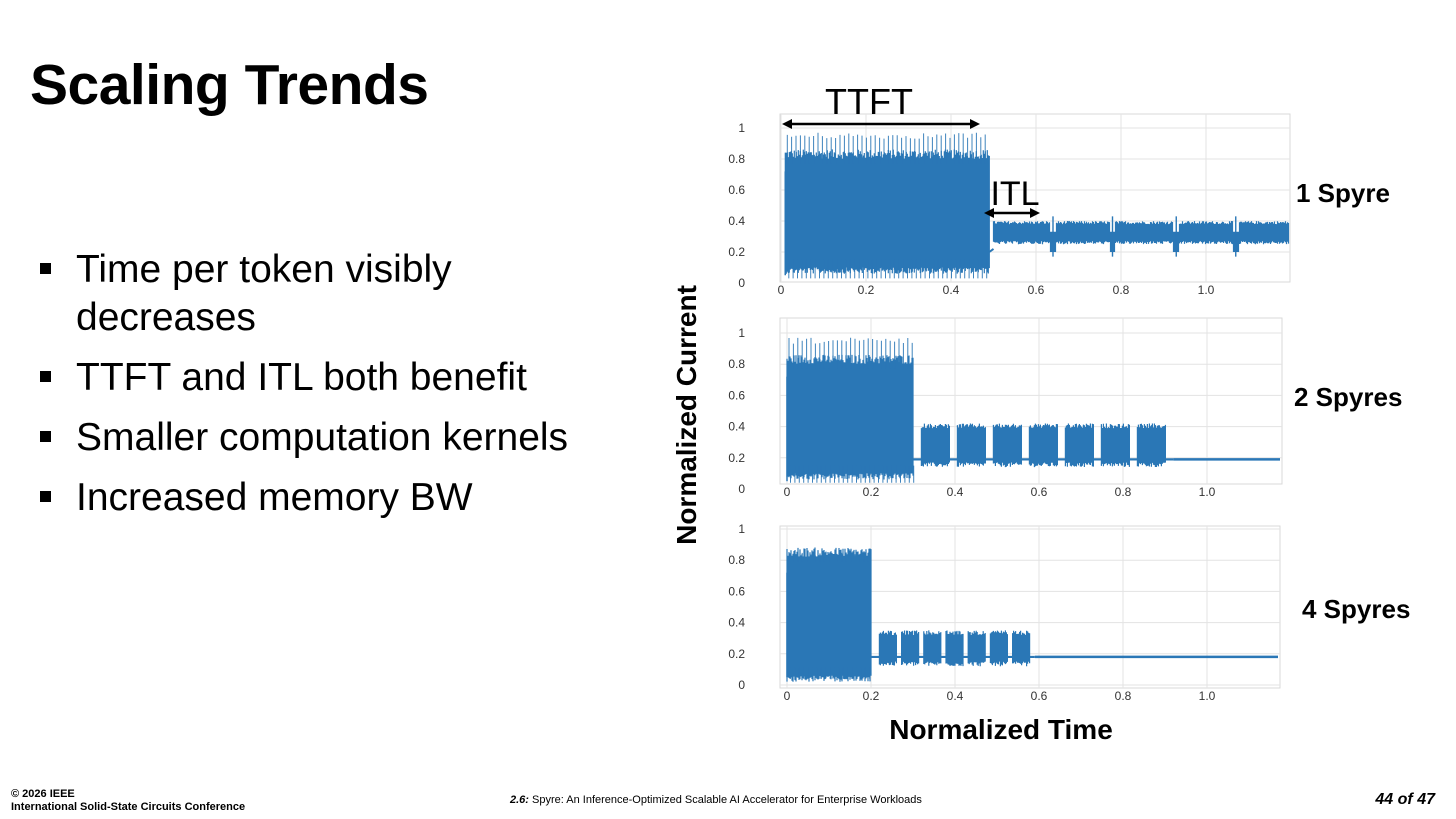 The width and height of the screenshot is (1456, 819). What do you see at coordinates (1343, 193) in the screenshot?
I see `panel-label: 1 Spyre` at bounding box center [1343, 193].